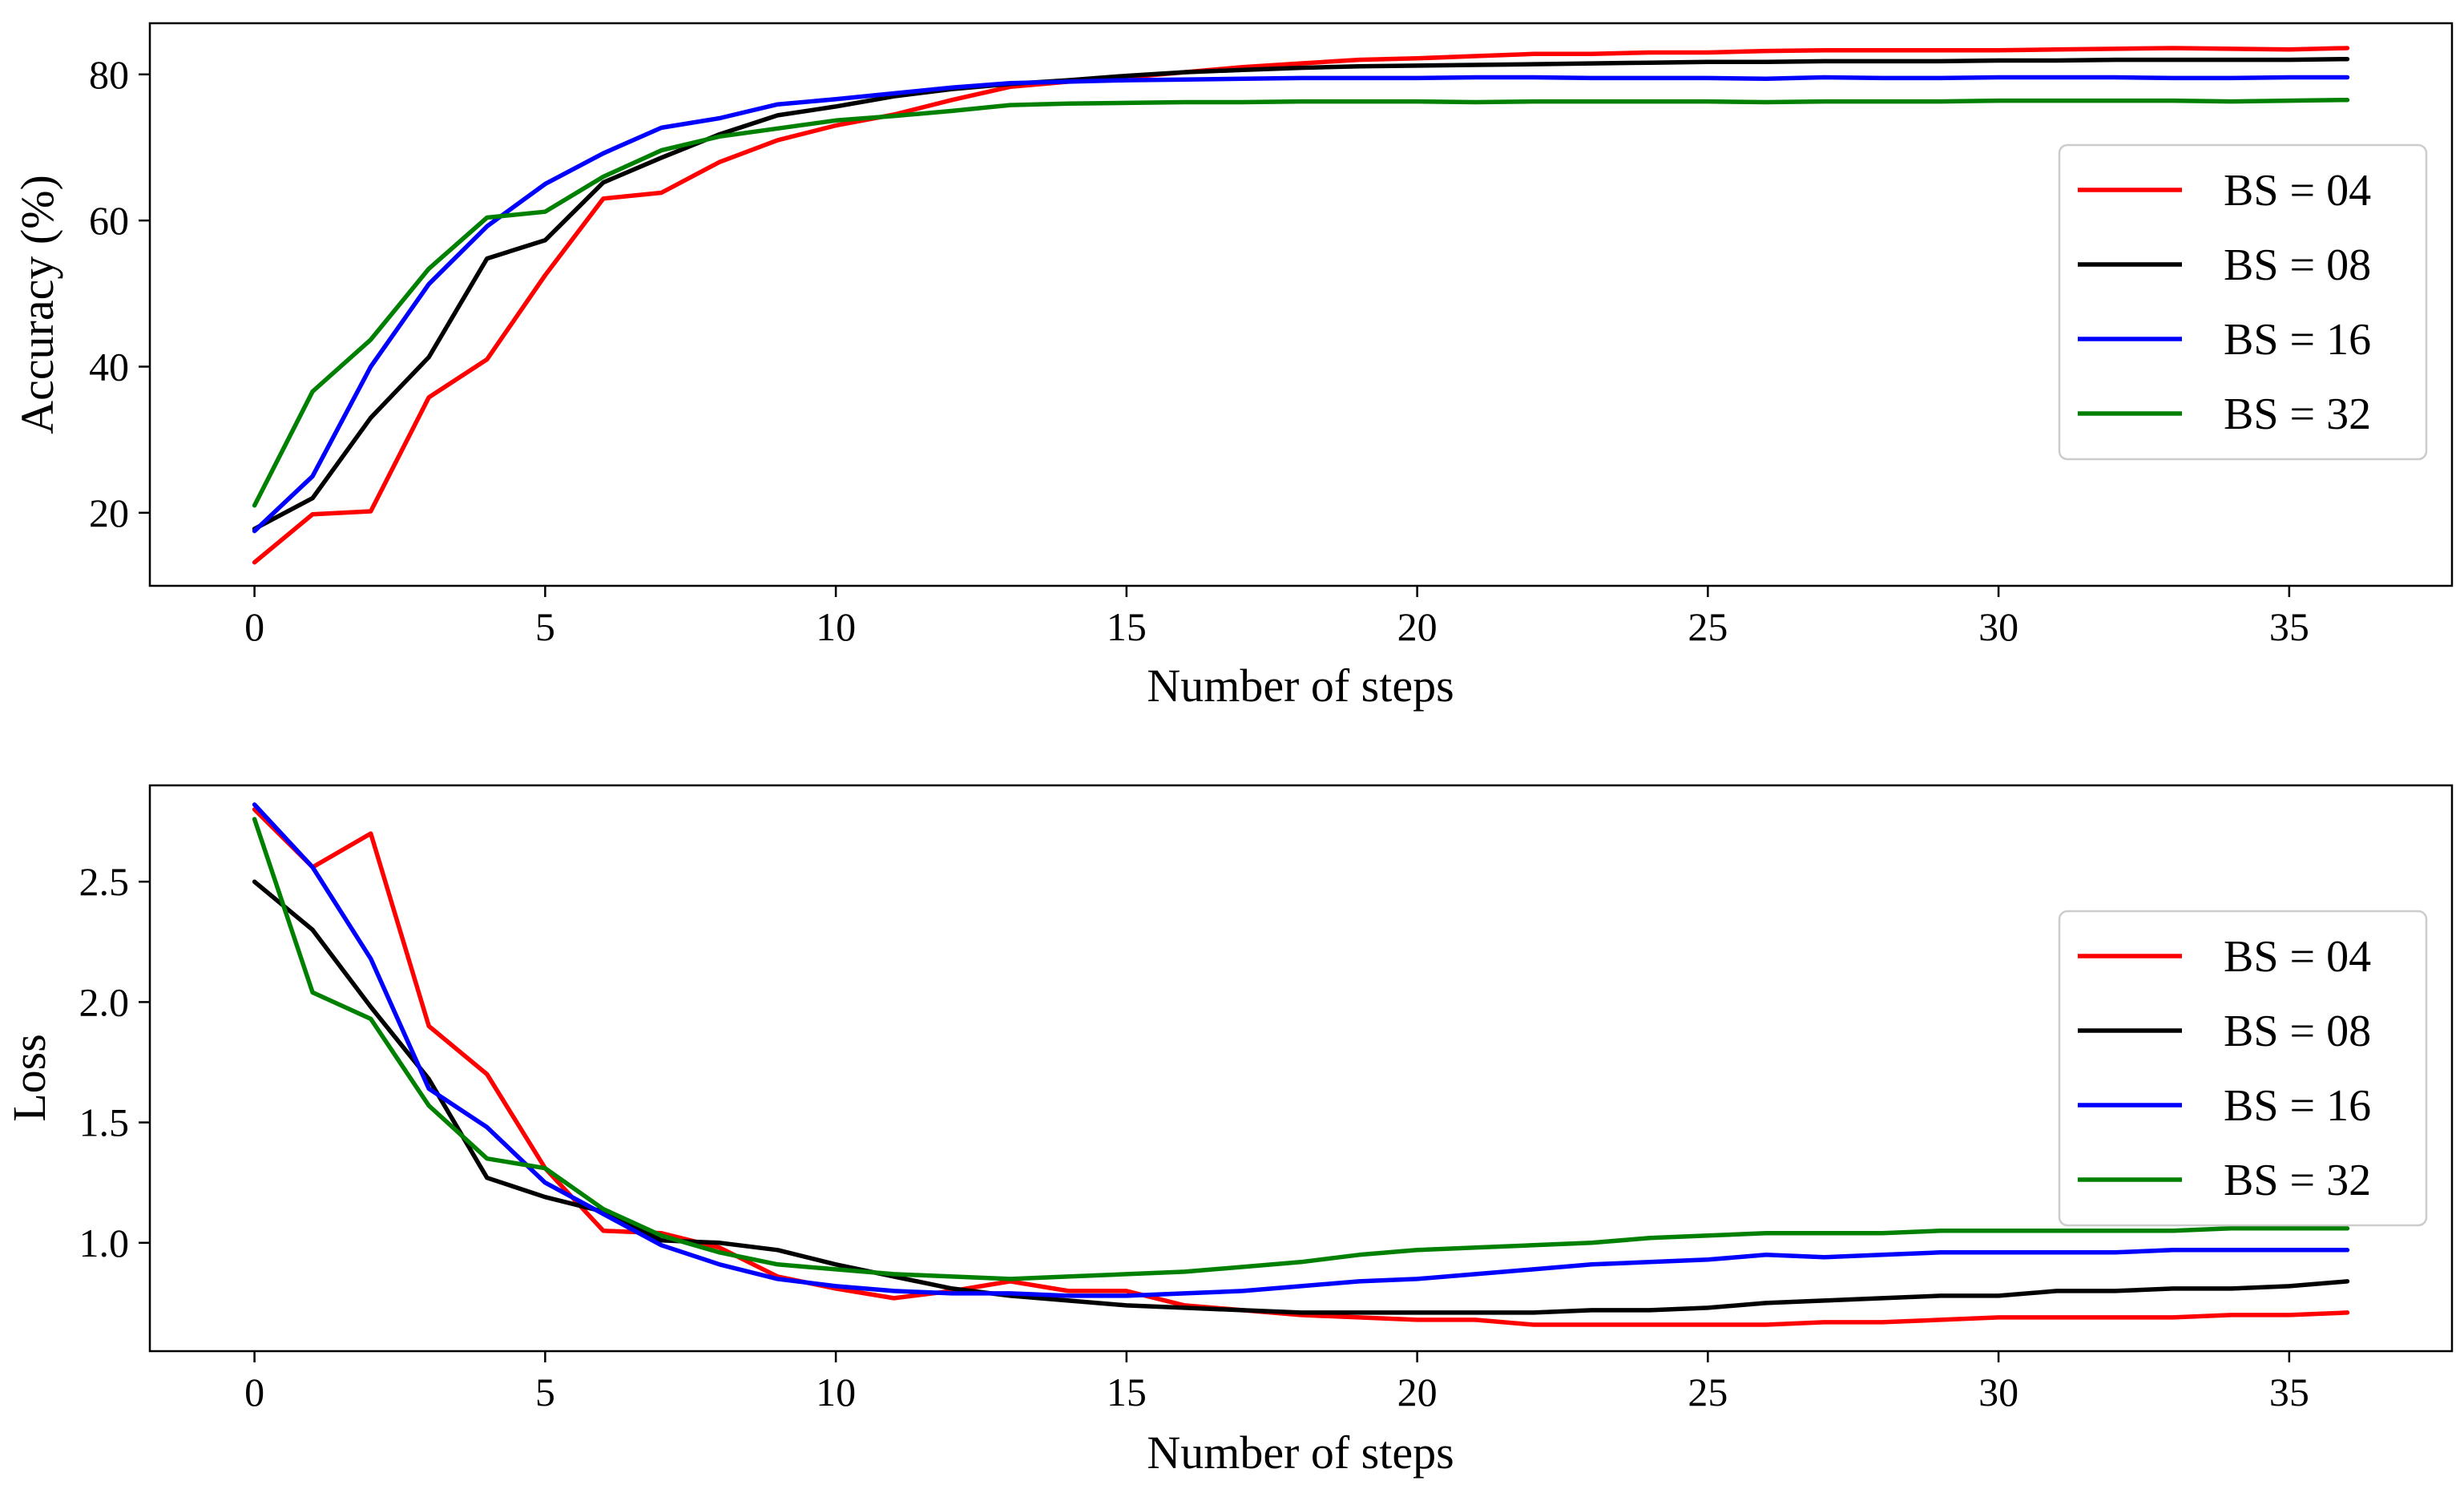  I want to click on accuracy-y-axis-title: Accuracy (%), so click(37, 304).